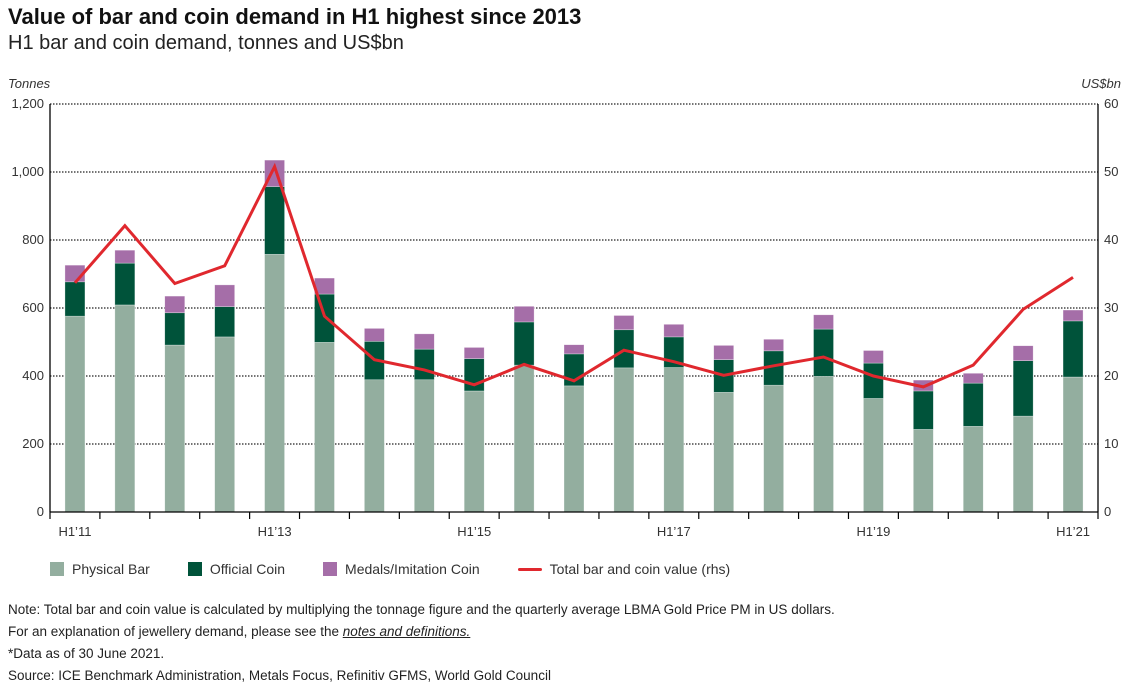  Describe the element at coordinates (674, 531) in the screenshot. I see `x-tick-label: H1’17` at that location.